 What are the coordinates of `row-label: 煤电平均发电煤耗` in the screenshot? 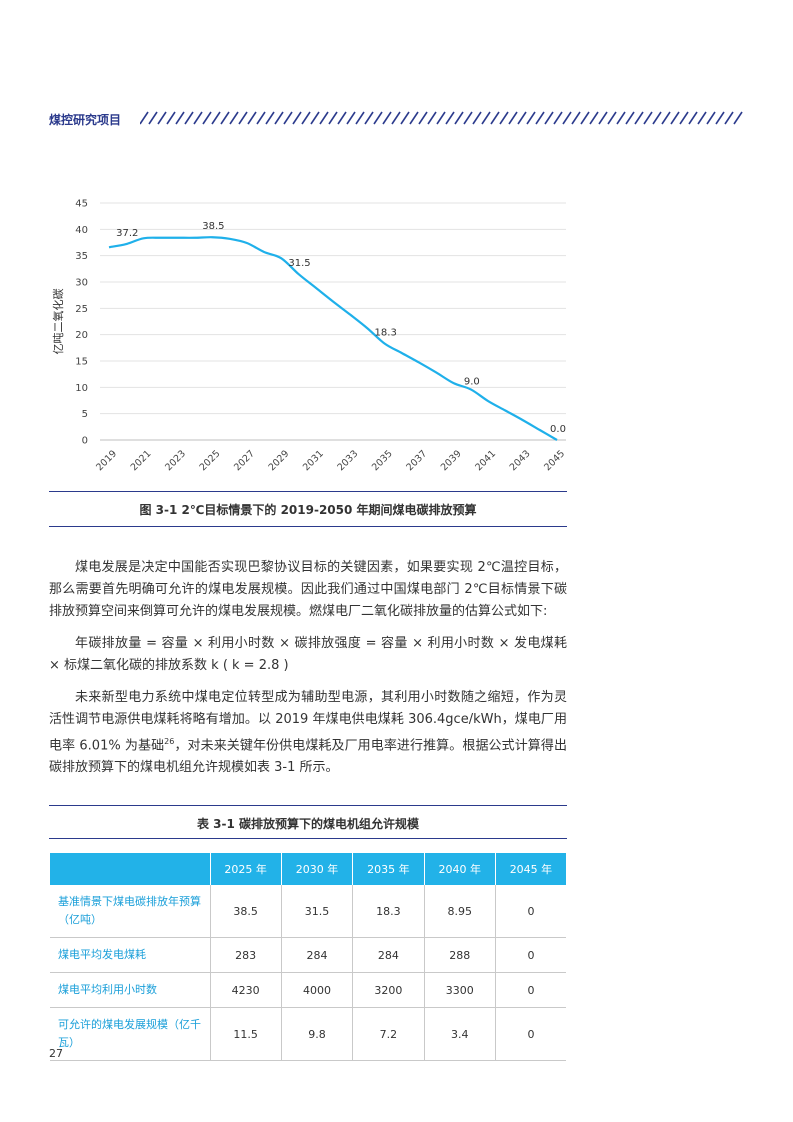 It's located at (130, 955).